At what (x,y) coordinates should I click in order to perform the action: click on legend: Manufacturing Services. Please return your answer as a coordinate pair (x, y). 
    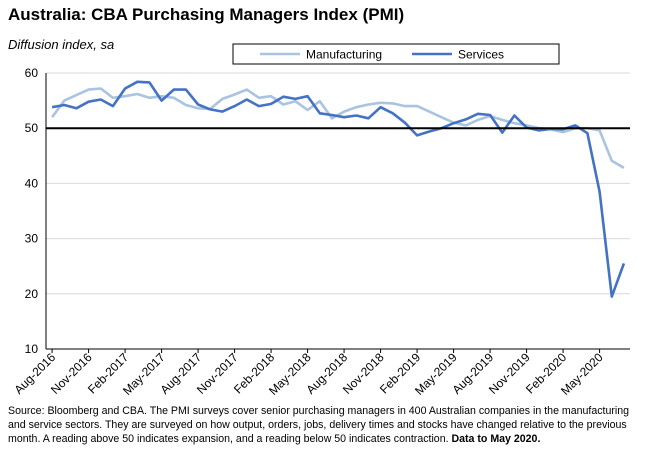
    Looking at the image, I should click on (396, 54).